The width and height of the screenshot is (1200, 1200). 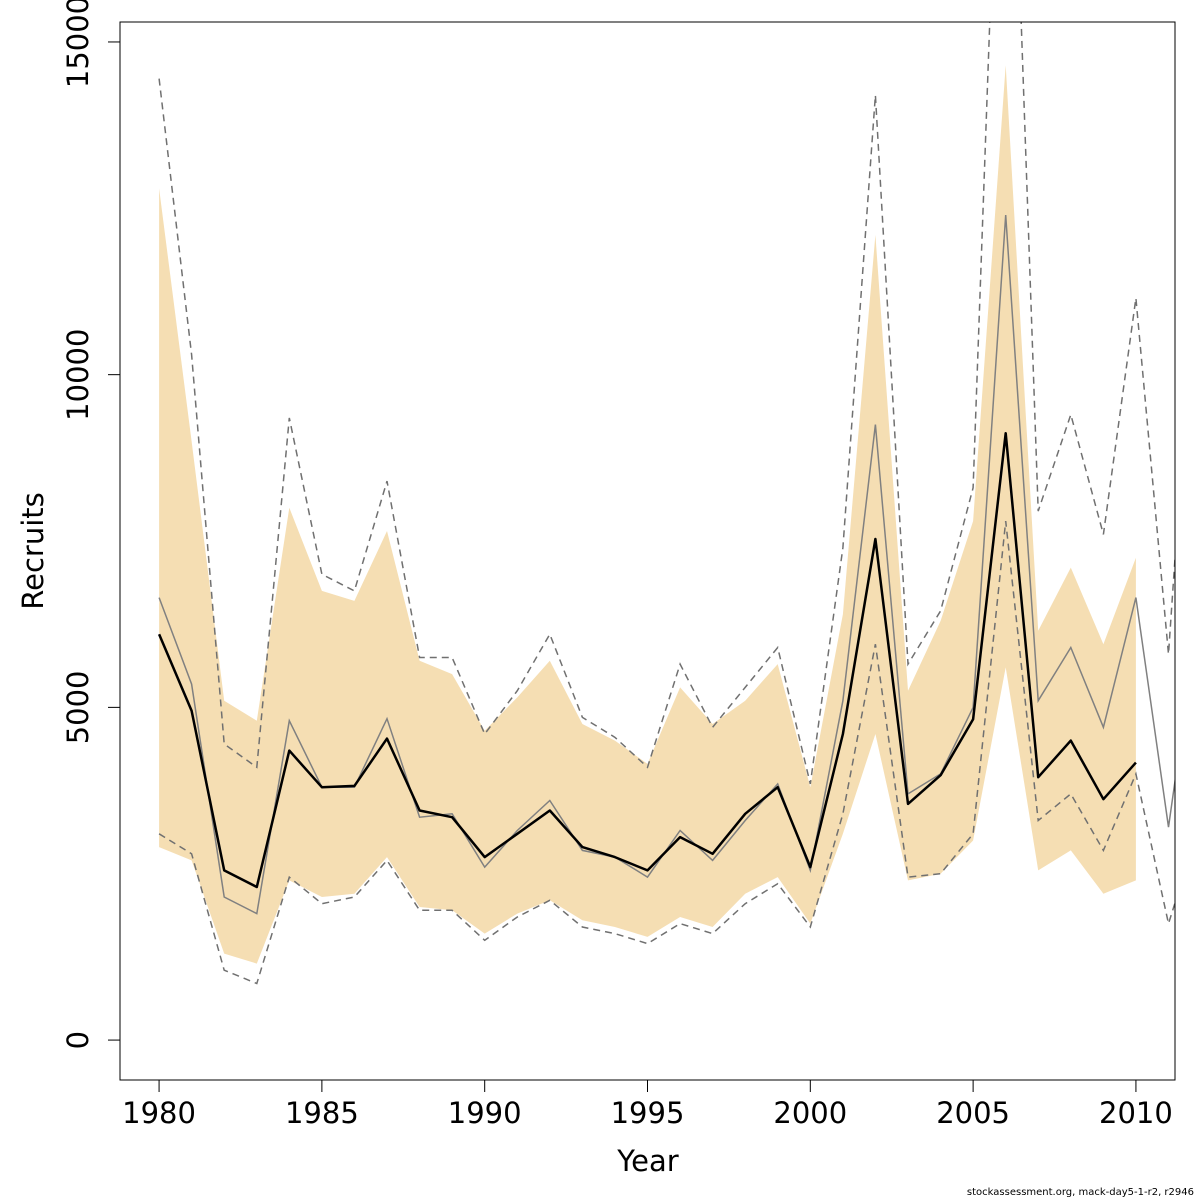 What do you see at coordinates (78, 44) in the screenshot?
I see `y-tick-label: 15000` at bounding box center [78, 44].